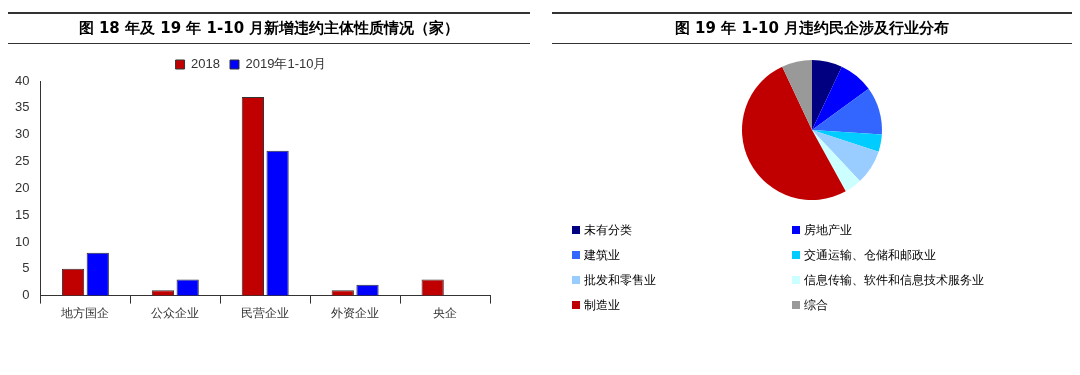 This screenshot has width=1080, height=375. I want to click on y-tick-label: 10, so click(22, 241).